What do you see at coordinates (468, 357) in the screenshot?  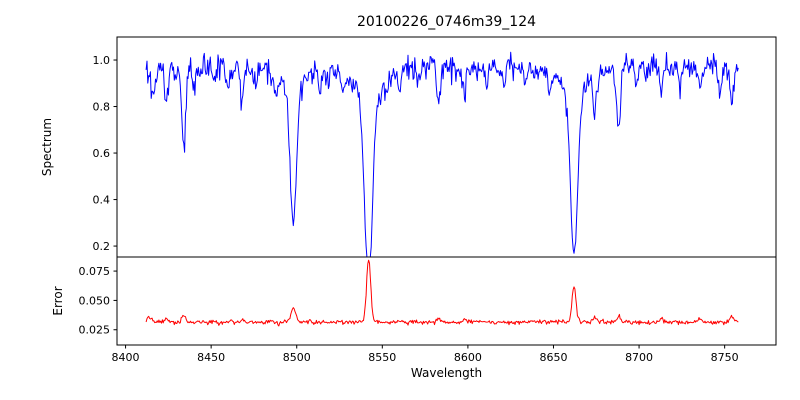 I see `x-tick-label: 8600` at bounding box center [468, 357].